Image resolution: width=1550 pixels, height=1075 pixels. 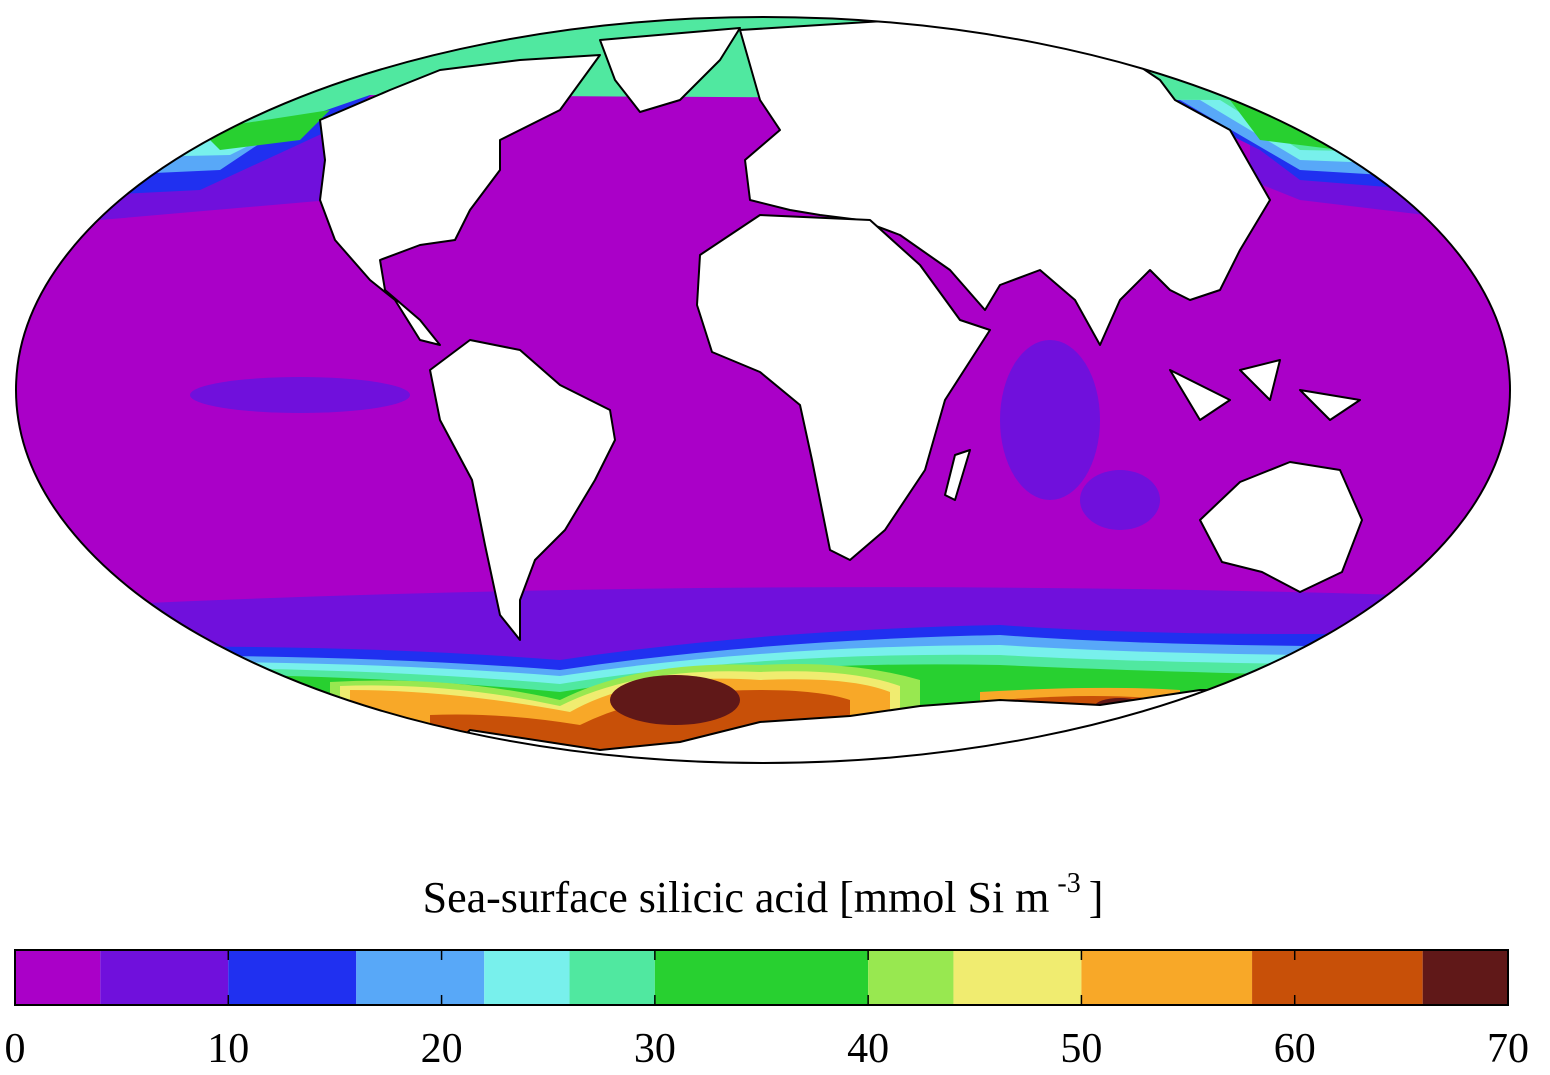 I want to click on tick-label: 20, so click(x=442, y=1049).